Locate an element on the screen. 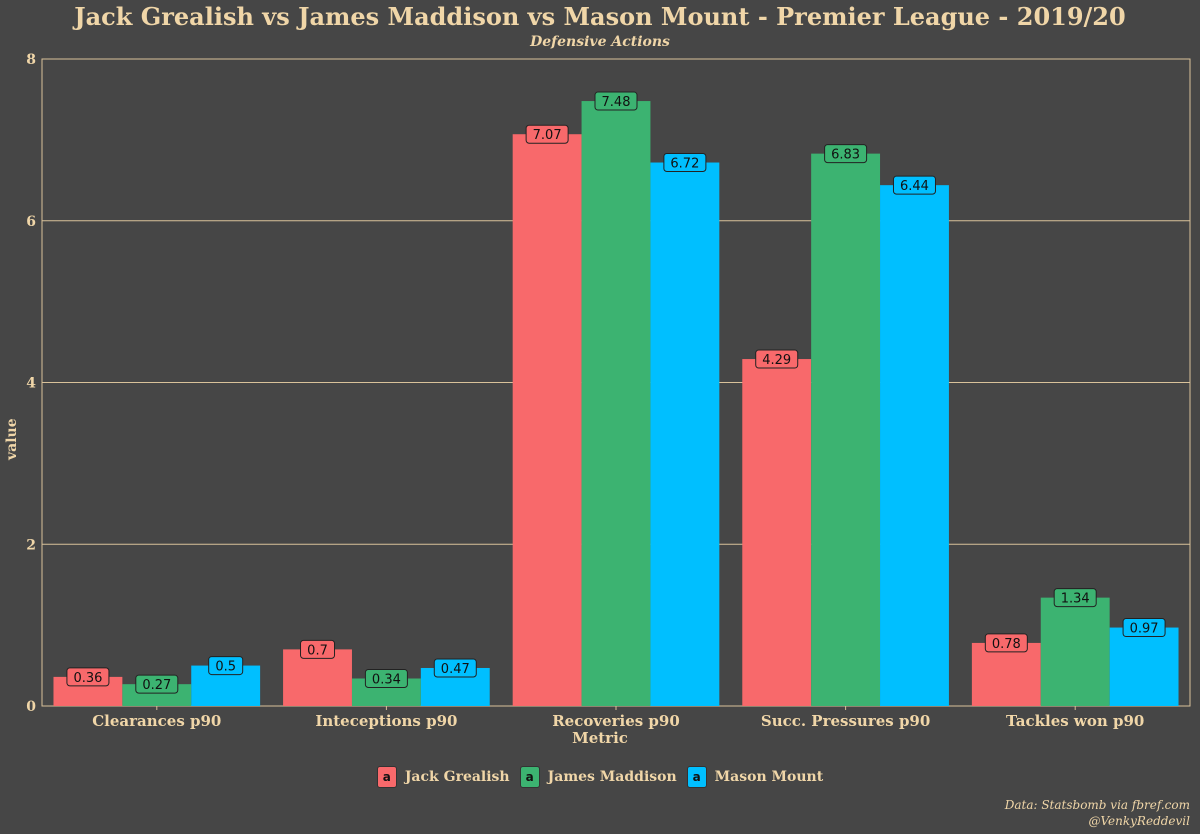 The width and height of the screenshot is (1200, 834). data-label: 0.97 is located at coordinates (1144, 629).